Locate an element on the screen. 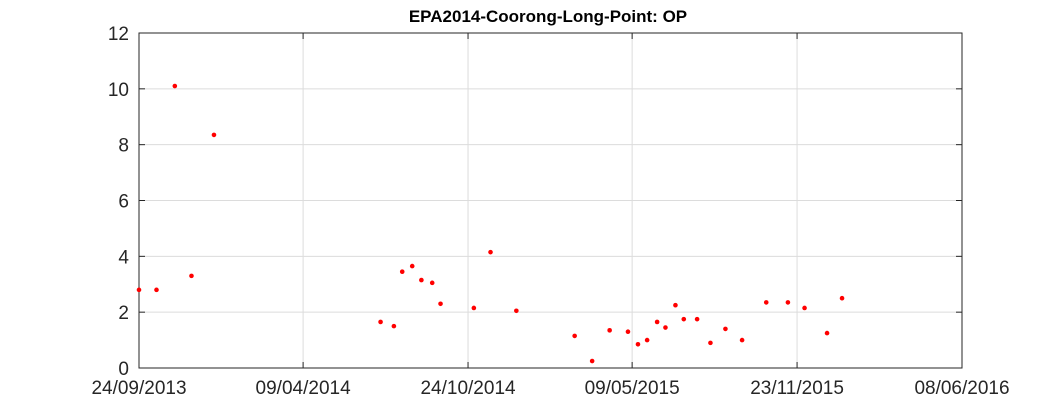 Image resolution: width=1063 pixels, height=413 pixels. y-tick-label: 12 is located at coordinates (118, 34).